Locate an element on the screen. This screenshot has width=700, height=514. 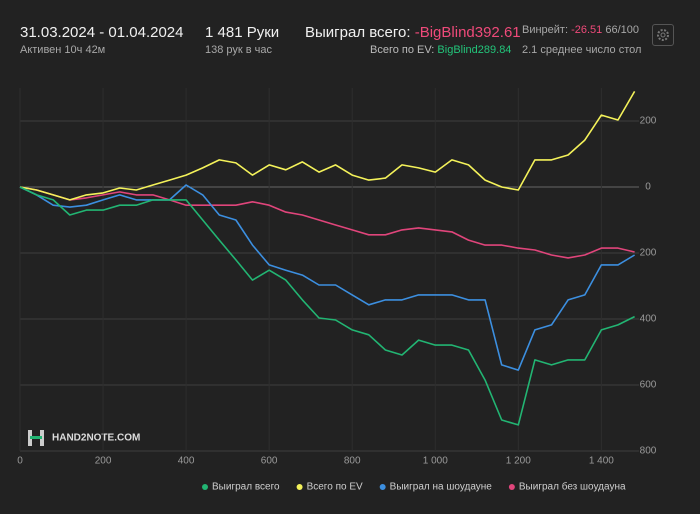
active-time: Активен 10ч 42м is located at coordinates (63, 50).